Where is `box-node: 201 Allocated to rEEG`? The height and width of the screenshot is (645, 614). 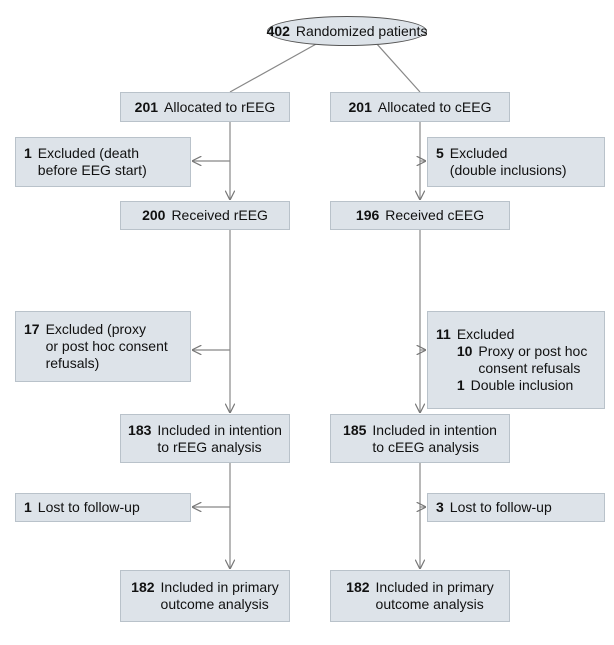 box-node: 201 Allocated to rEEG is located at coordinates (205, 107).